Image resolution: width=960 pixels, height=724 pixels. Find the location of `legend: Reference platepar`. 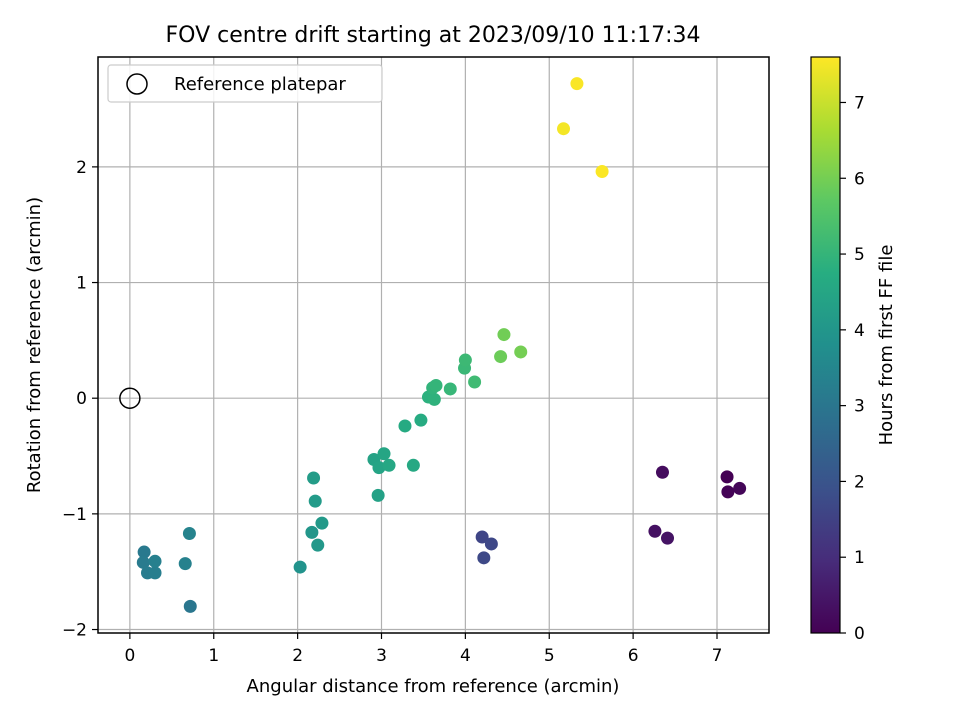

legend: Reference platepar is located at coordinates (245, 83).